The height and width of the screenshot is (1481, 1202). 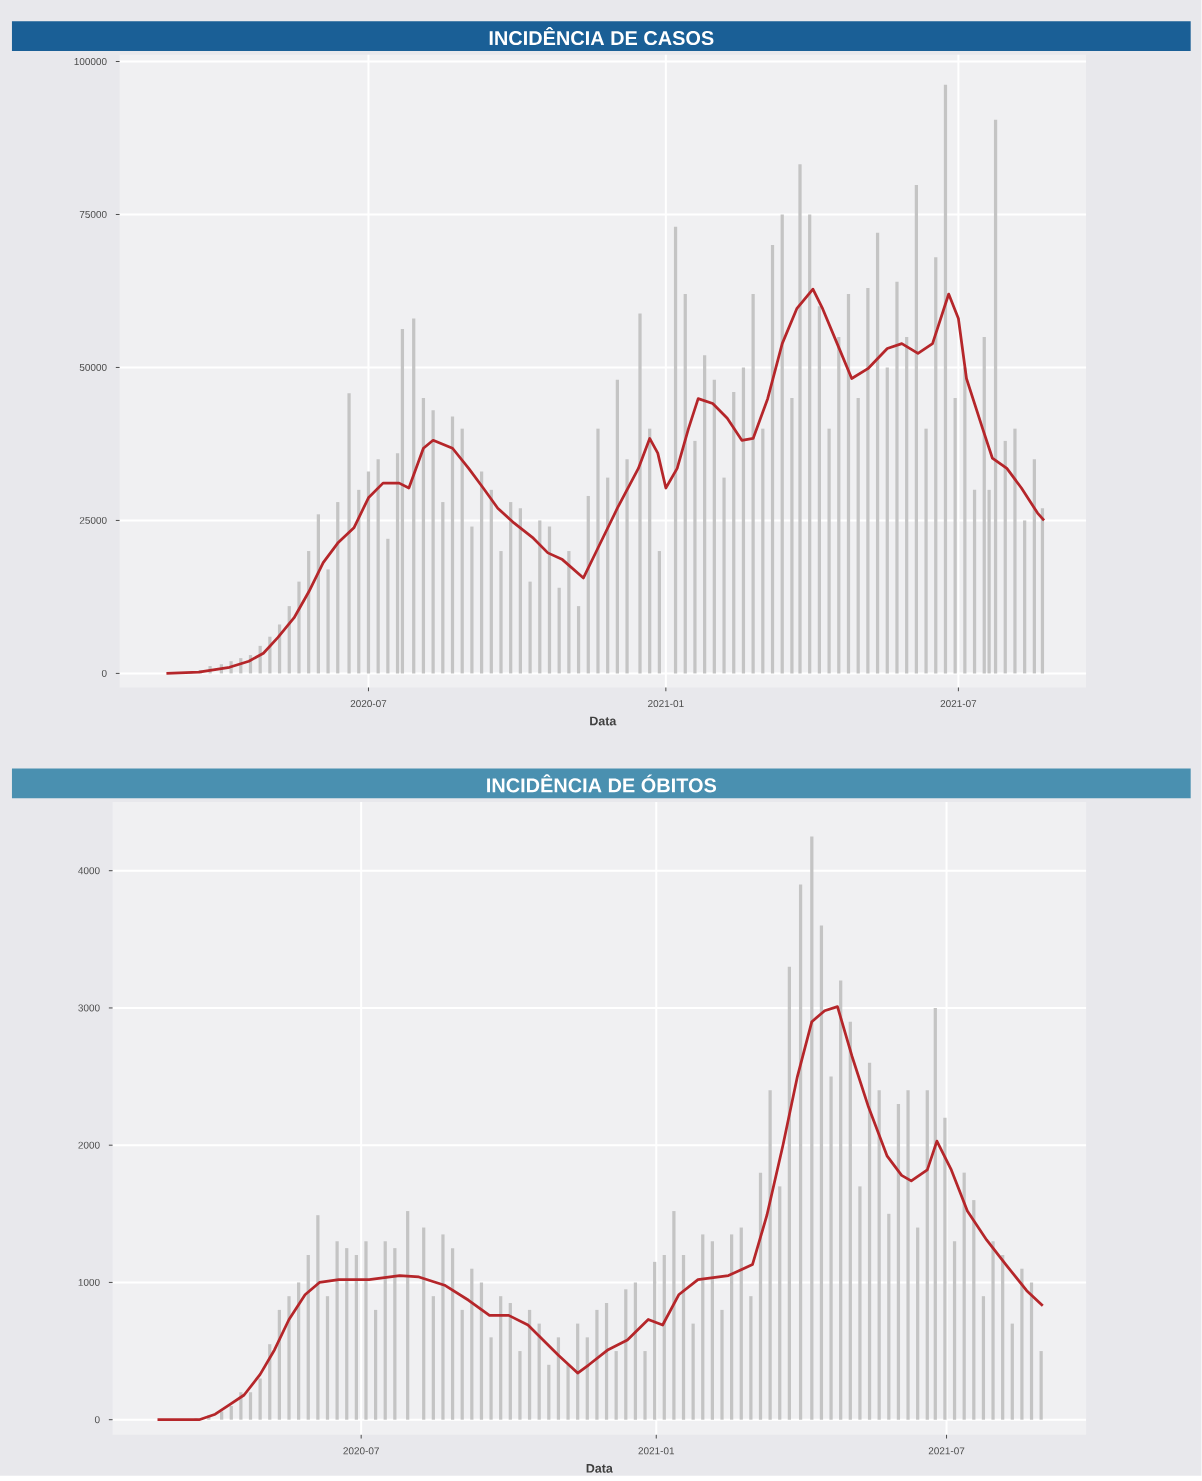 I want to click on y-tick-label: 50000, so click(x=93, y=367).